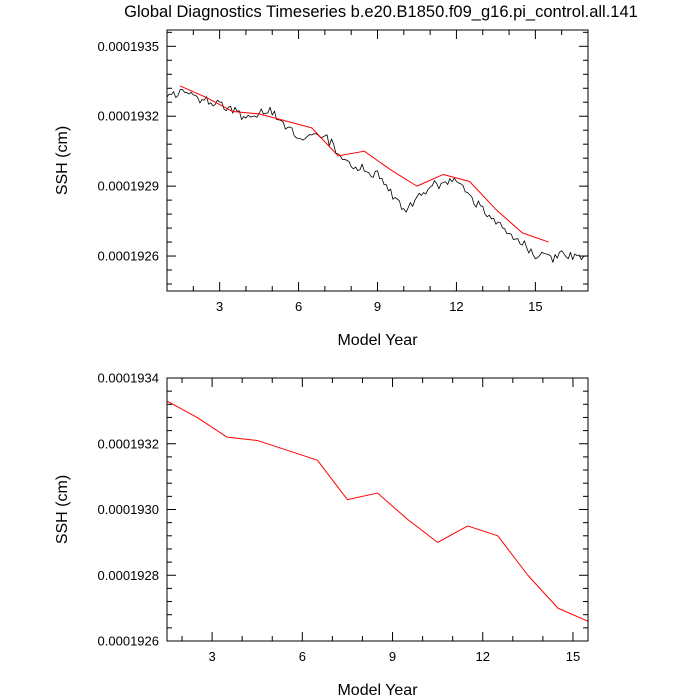 Image resolution: width=700 pixels, height=700 pixels. Describe the element at coordinates (128, 116) in the screenshot. I see `top-y-tick-label: 0.0001932` at that location.